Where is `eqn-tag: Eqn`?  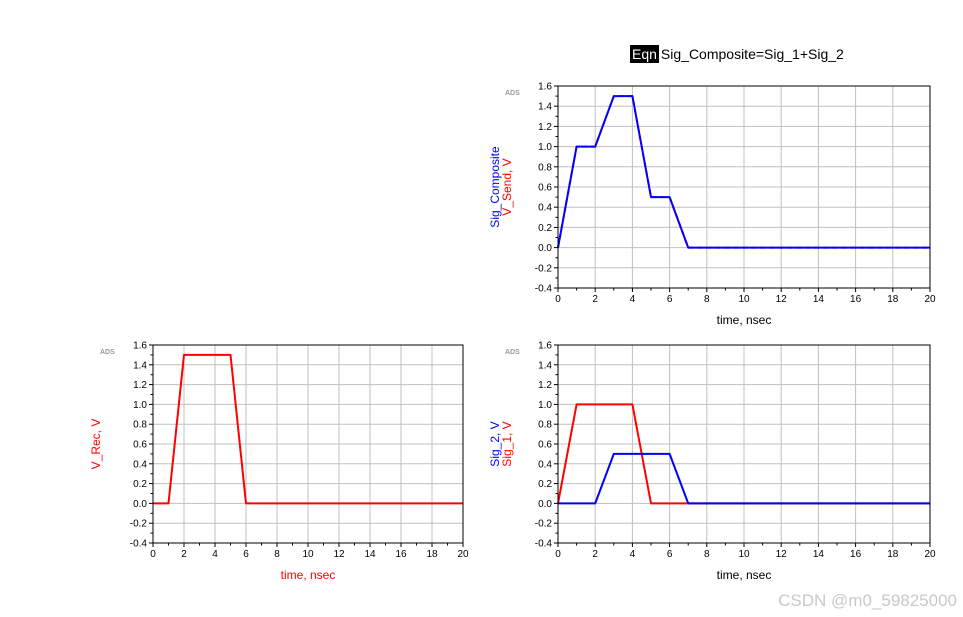
eqn-tag: Eqn is located at coordinates (644, 54).